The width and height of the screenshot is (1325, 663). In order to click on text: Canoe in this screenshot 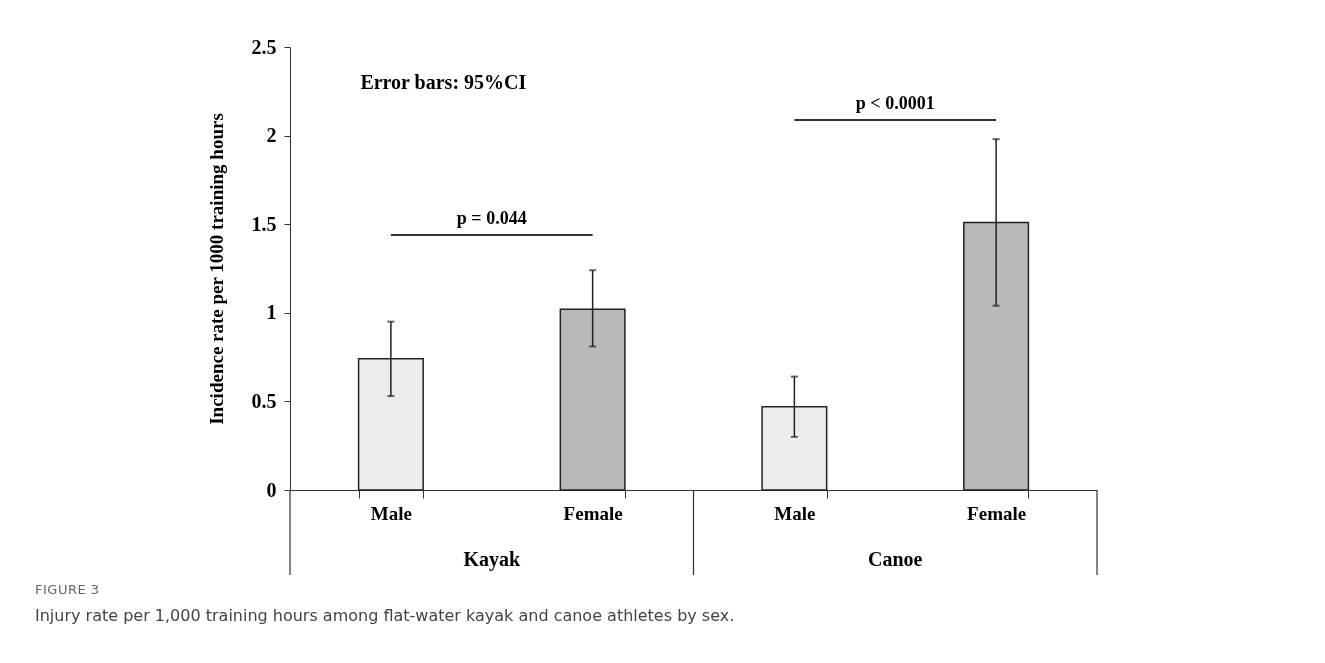, I will do `click(895, 559)`.